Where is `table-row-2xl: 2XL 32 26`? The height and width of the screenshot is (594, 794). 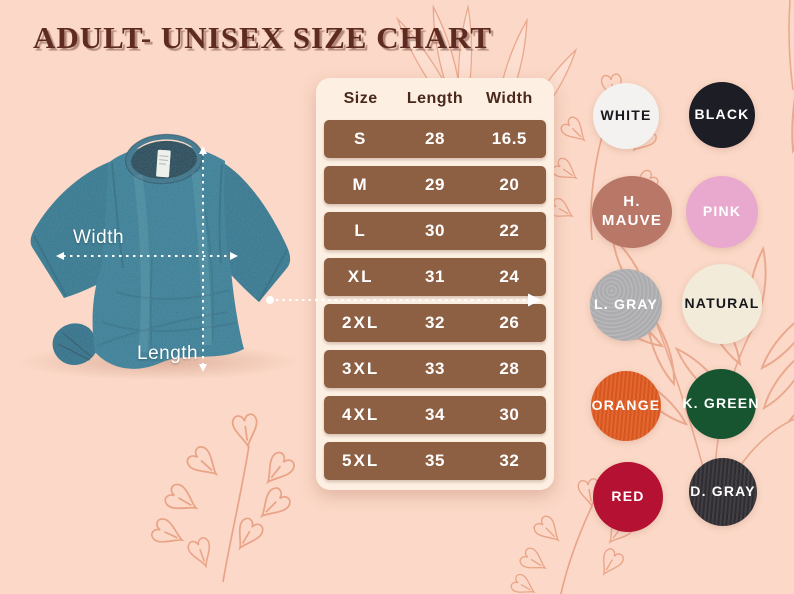 table-row-2xl: 2XL 32 26 is located at coordinates (435, 323).